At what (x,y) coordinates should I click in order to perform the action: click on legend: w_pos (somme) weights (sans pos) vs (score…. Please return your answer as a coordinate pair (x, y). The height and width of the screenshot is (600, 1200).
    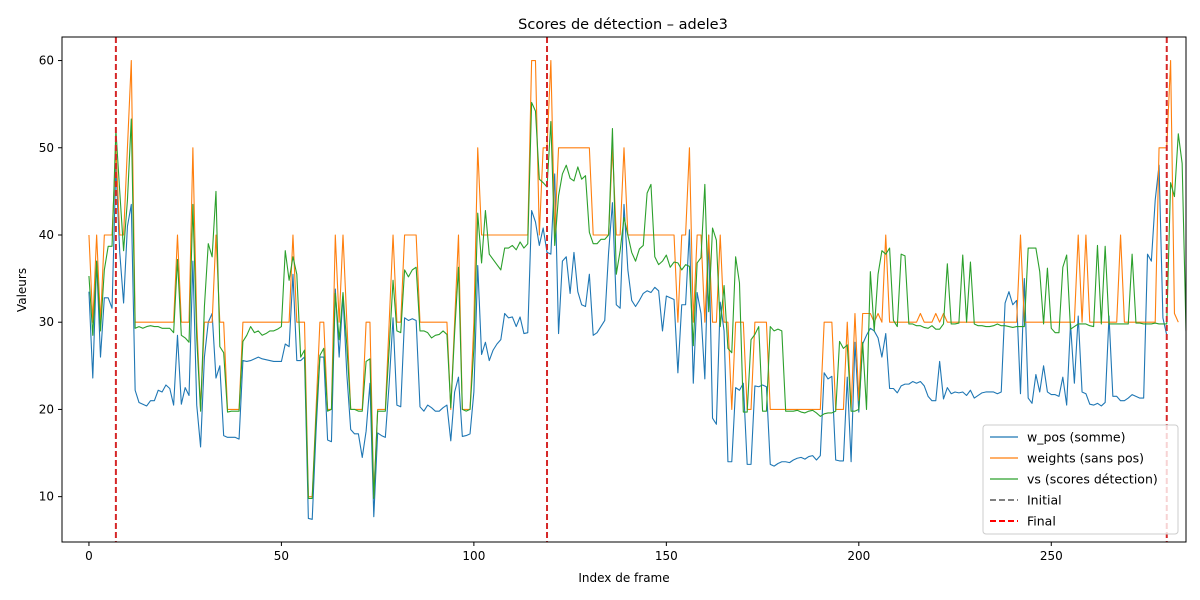
    Looking at the image, I should click on (1080, 479).